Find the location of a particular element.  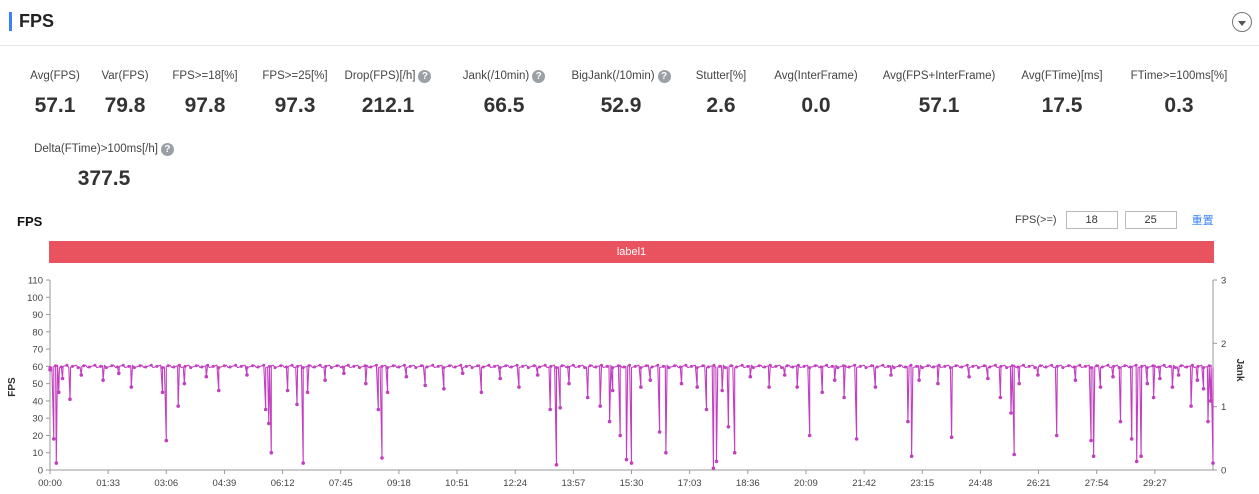

y-tick-label: 50 is located at coordinates (37, 384).